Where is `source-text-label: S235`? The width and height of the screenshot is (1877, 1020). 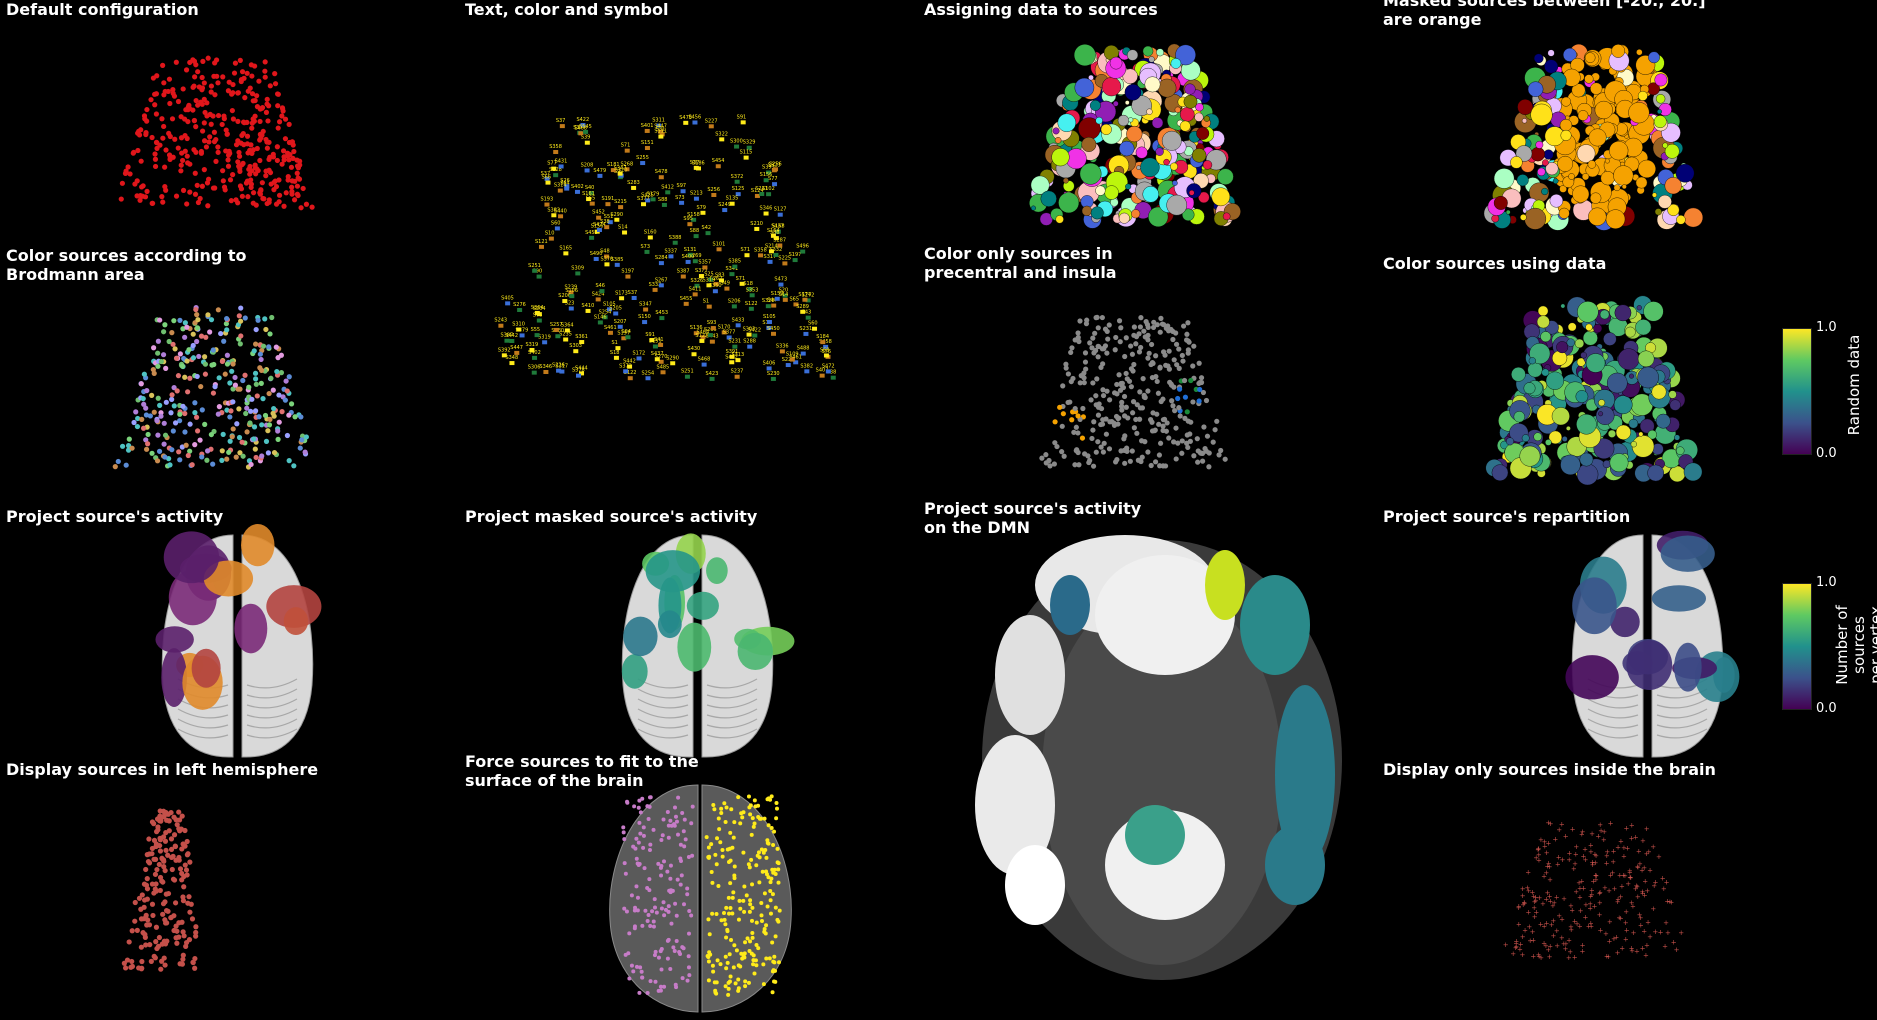 source-text-label: S235 is located at coordinates (565, 334).